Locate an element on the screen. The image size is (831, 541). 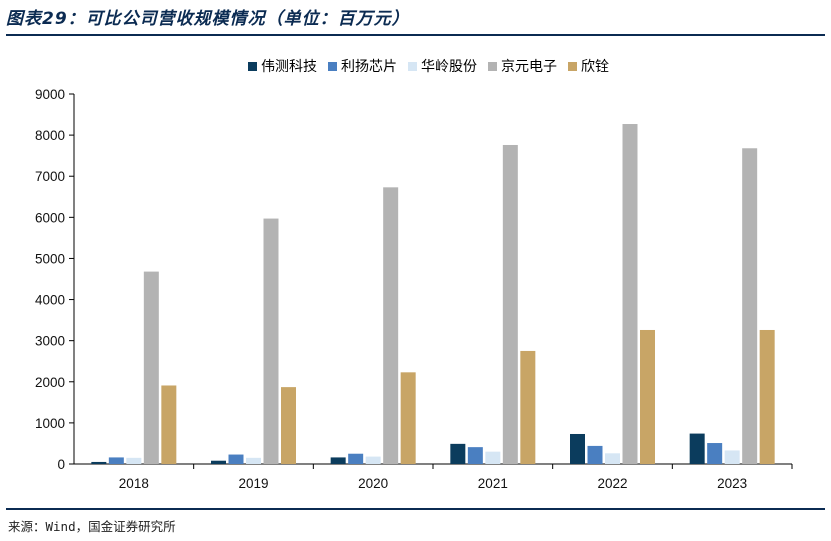
x-tick-label: 2019 is located at coordinates (253, 483).